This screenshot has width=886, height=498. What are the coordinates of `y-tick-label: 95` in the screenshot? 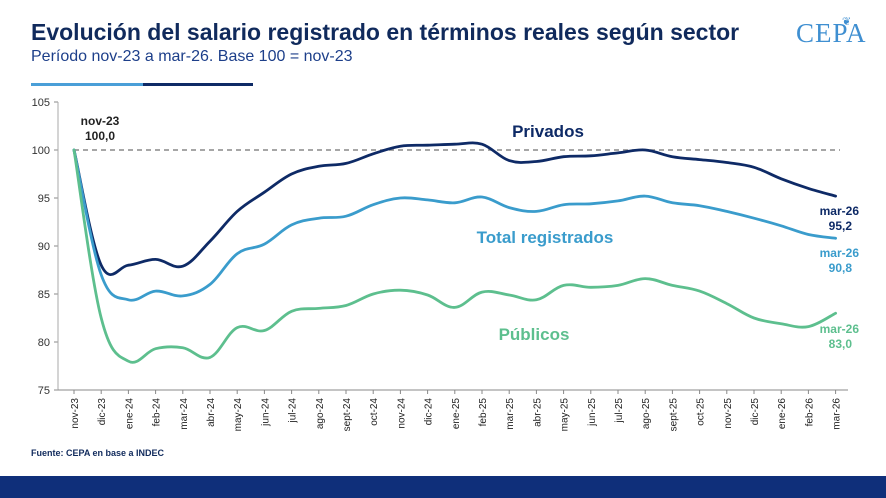 It's located at (44, 199).